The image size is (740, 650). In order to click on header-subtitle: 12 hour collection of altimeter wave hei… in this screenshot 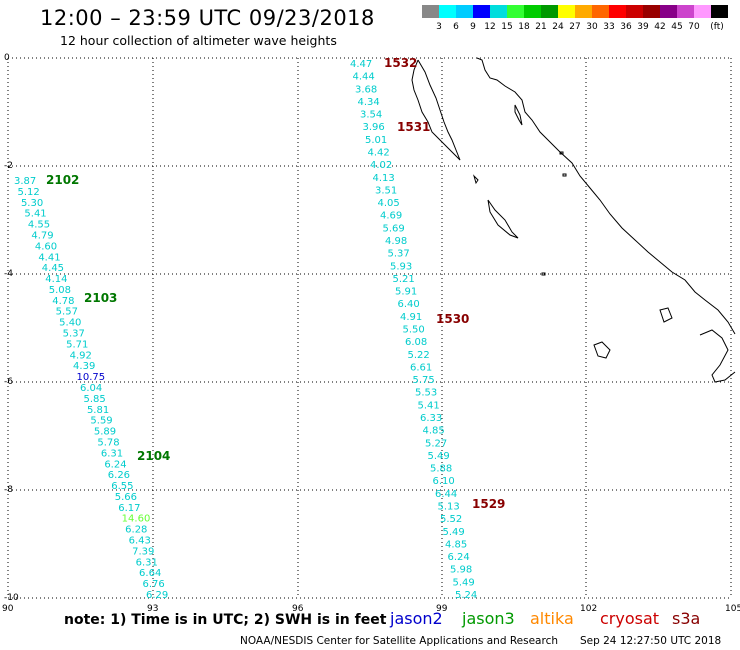, I will do `click(198, 40)`.